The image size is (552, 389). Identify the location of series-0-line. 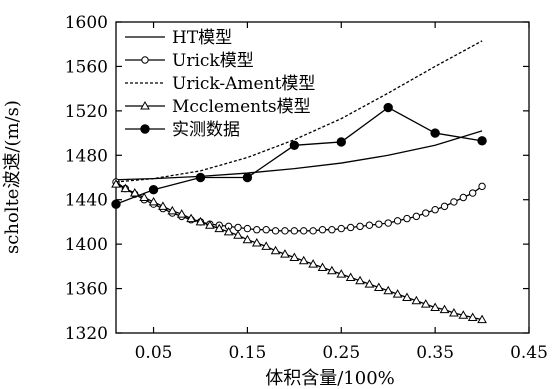
(299, 155).